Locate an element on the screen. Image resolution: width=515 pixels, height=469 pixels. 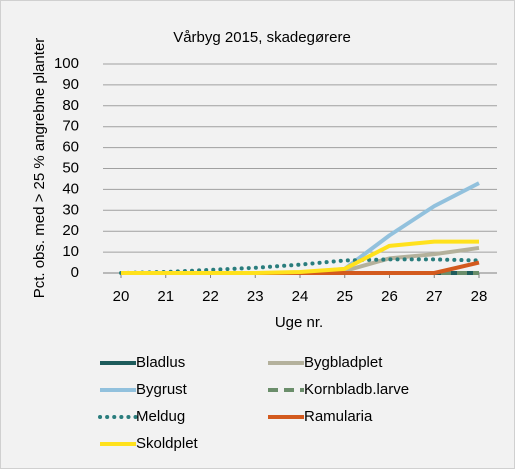
x-tick-label: 27 is located at coordinates (434, 296).